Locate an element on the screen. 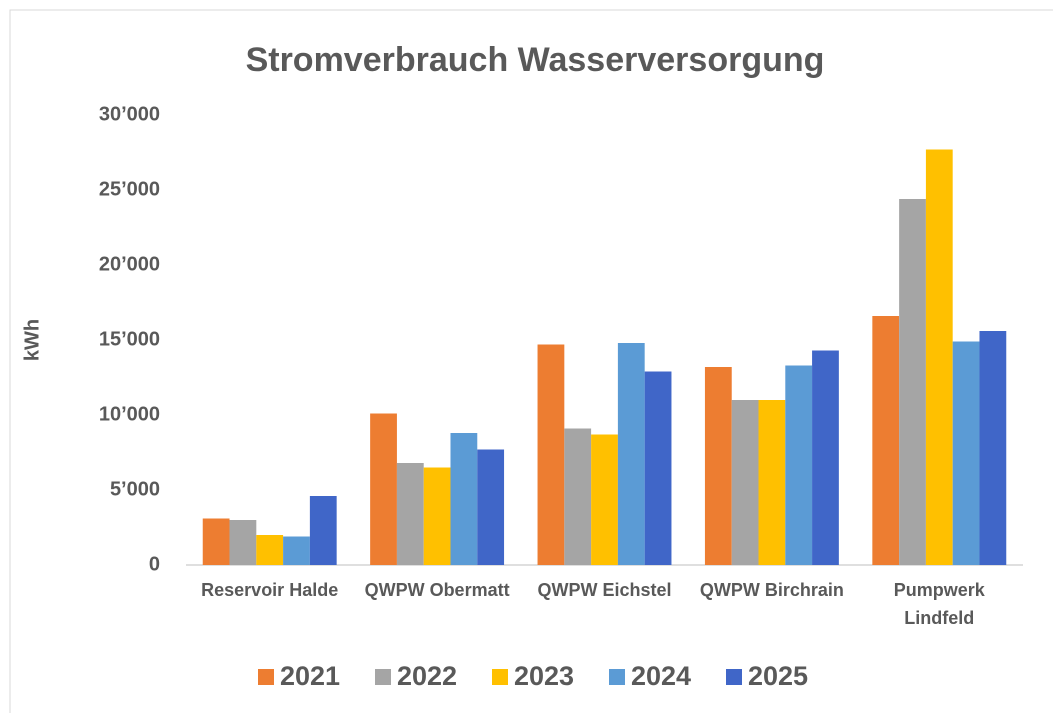  y-tick-label: 15’000 is located at coordinates (129, 339).